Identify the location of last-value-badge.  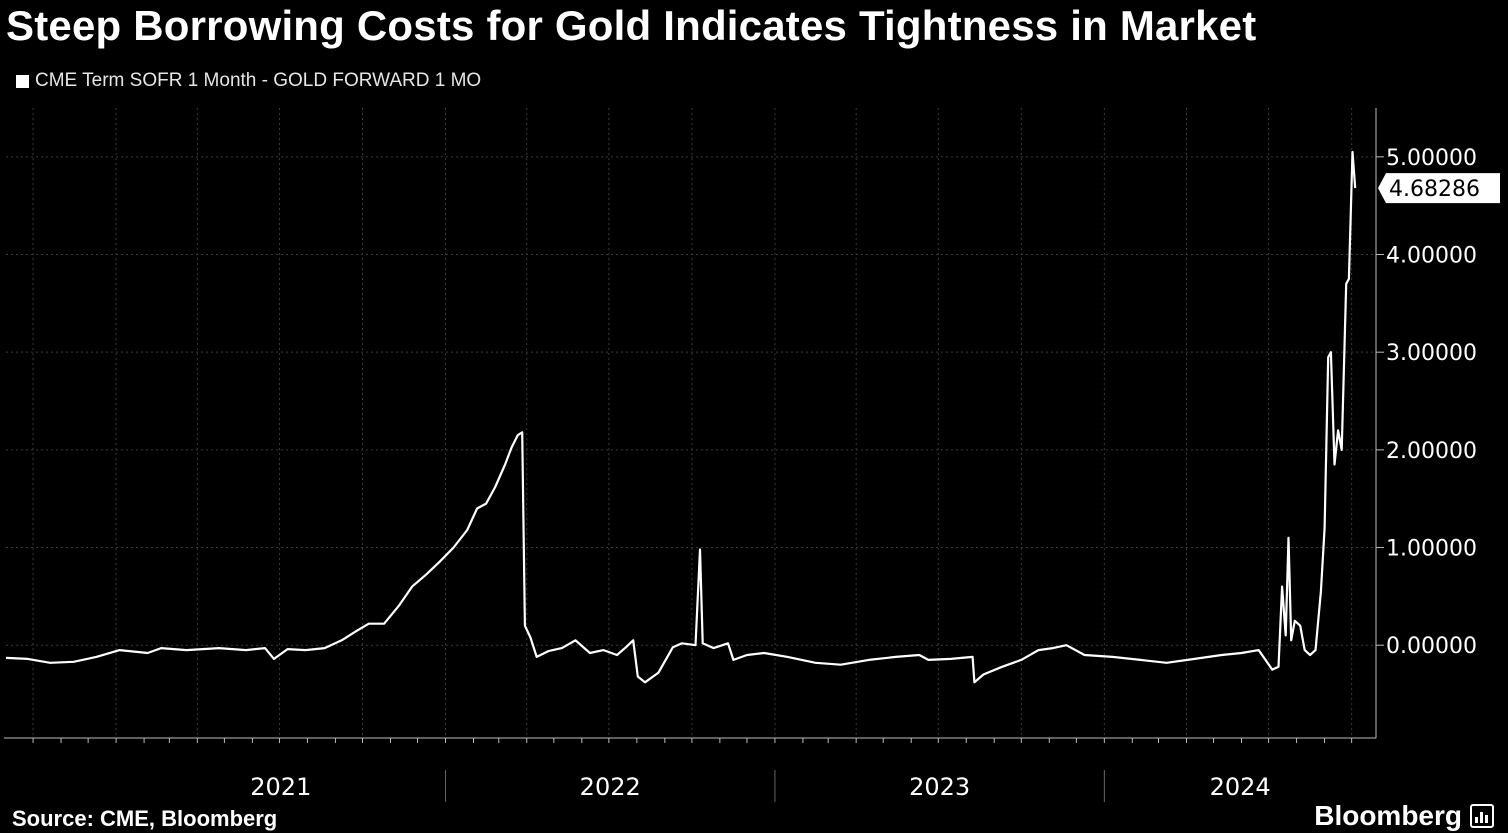
(1439, 188).